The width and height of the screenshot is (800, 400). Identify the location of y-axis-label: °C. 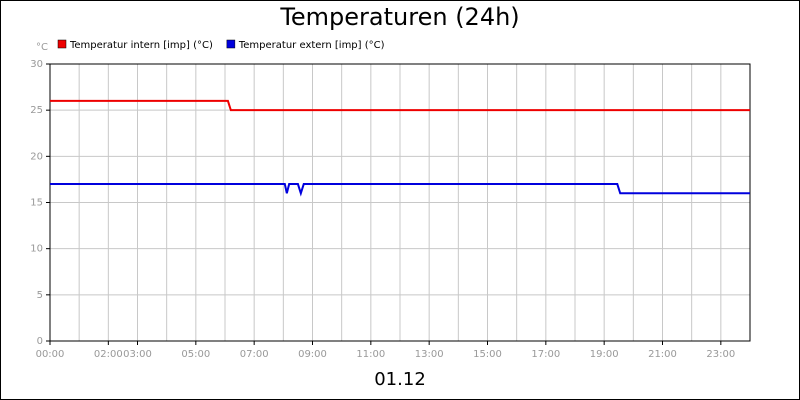
(42, 47).